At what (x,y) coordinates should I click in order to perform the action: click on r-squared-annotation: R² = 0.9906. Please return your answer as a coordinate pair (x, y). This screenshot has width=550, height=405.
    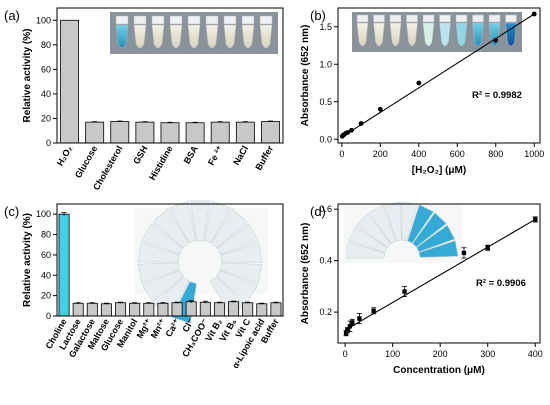
    Looking at the image, I should click on (501, 283).